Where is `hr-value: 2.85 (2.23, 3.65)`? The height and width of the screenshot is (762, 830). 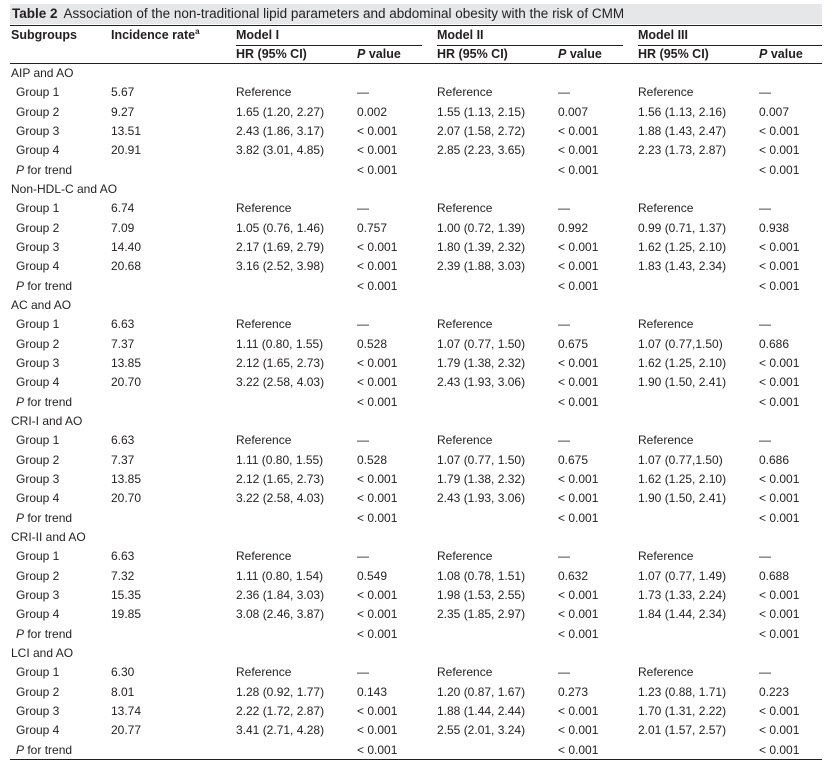
hr-value: 2.85 (2.23, 3.65) is located at coordinates (481, 150).